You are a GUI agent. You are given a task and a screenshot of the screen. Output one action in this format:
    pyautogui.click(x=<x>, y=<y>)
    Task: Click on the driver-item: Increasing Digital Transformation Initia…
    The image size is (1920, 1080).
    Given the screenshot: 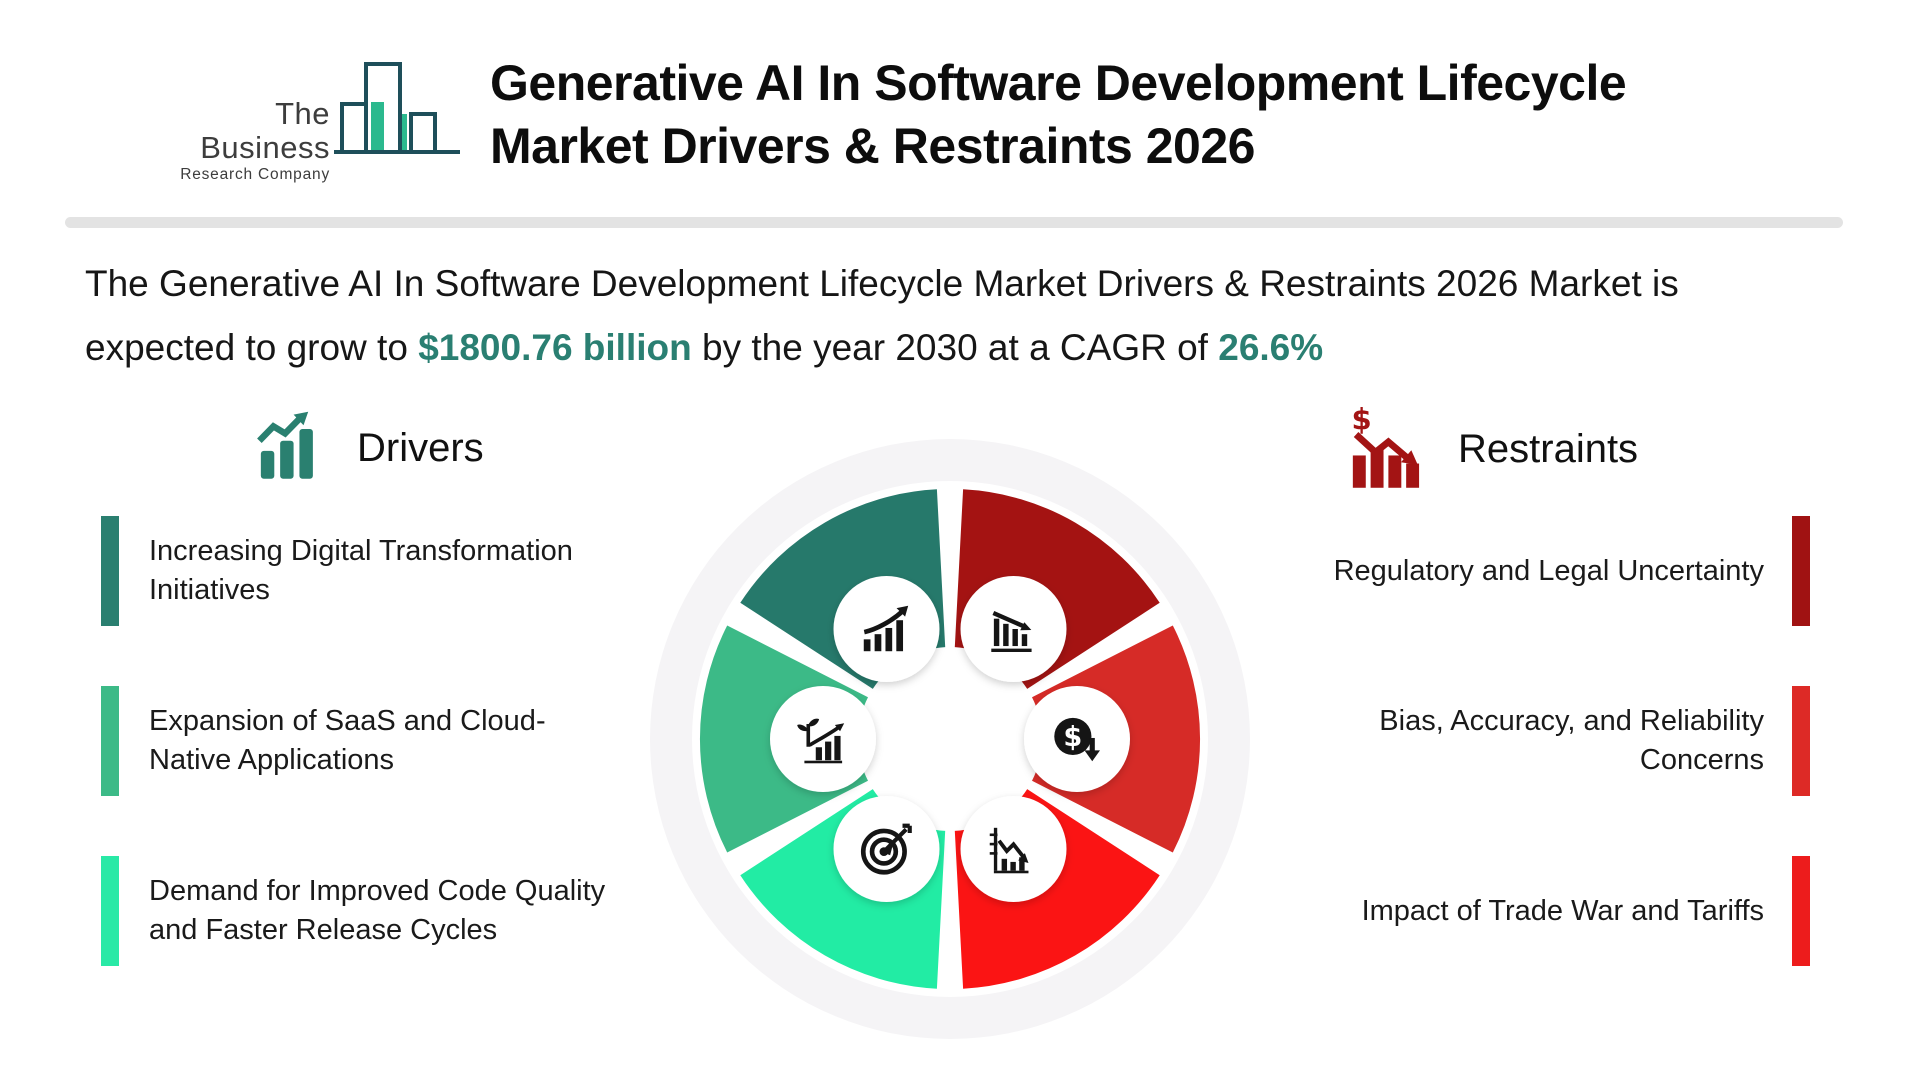 What is the action you would take?
    pyautogui.click(x=360, y=571)
    